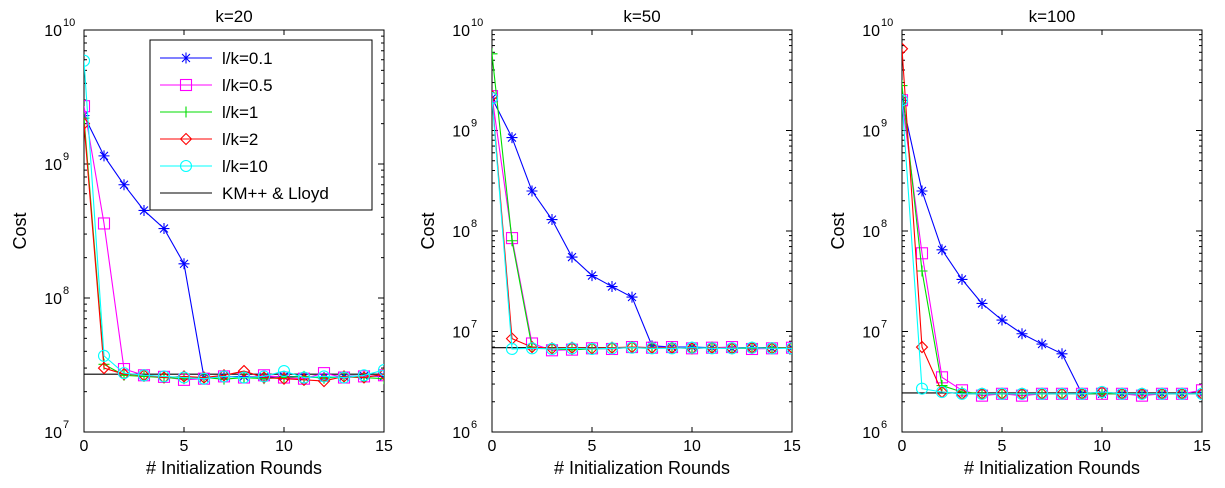 Image resolution: width=1225 pixels, height=488 pixels. Describe the element at coordinates (477, 23) in the screenshot. I see `y-tick-label-exponent: 10` at that location.